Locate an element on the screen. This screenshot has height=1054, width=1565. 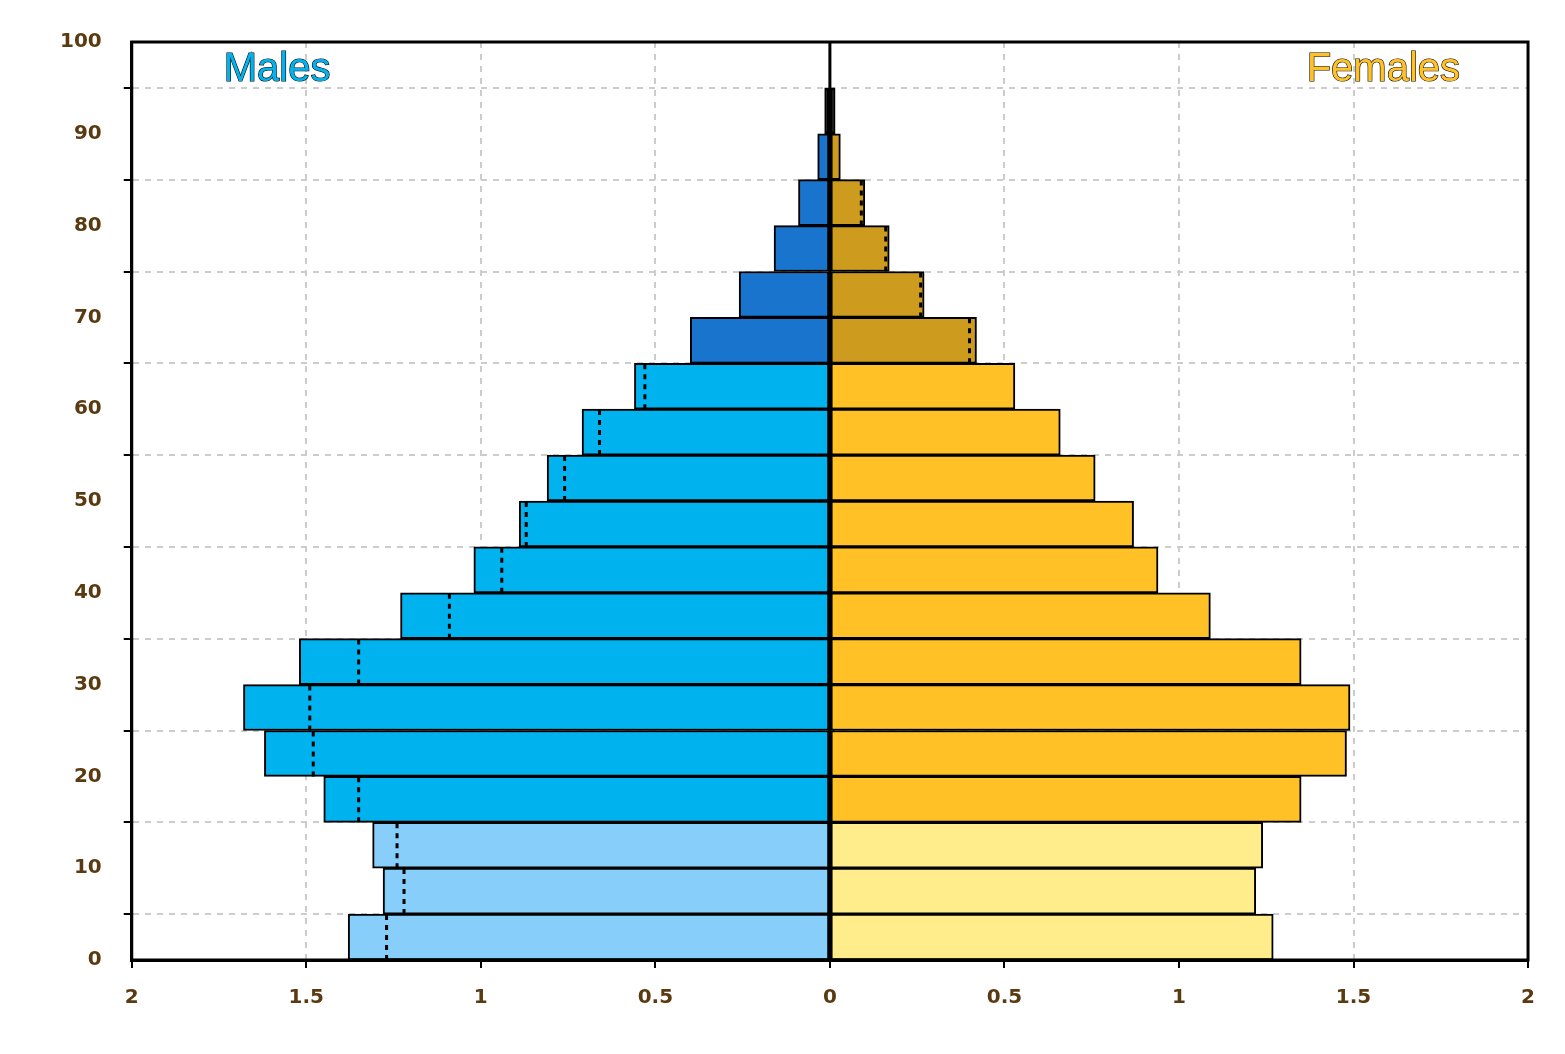
text: Females is located at coordinates (1383, 66).